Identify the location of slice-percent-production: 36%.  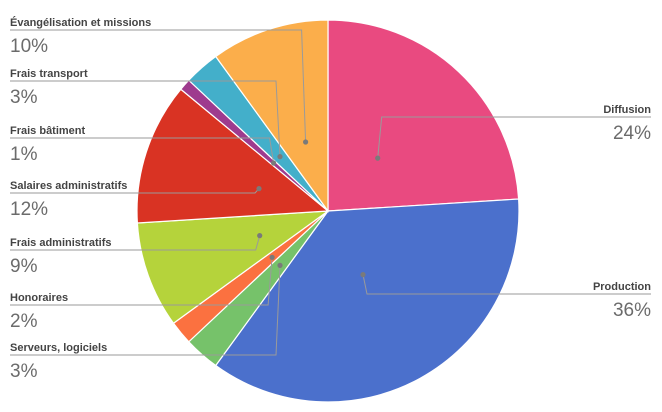
(632, 310).